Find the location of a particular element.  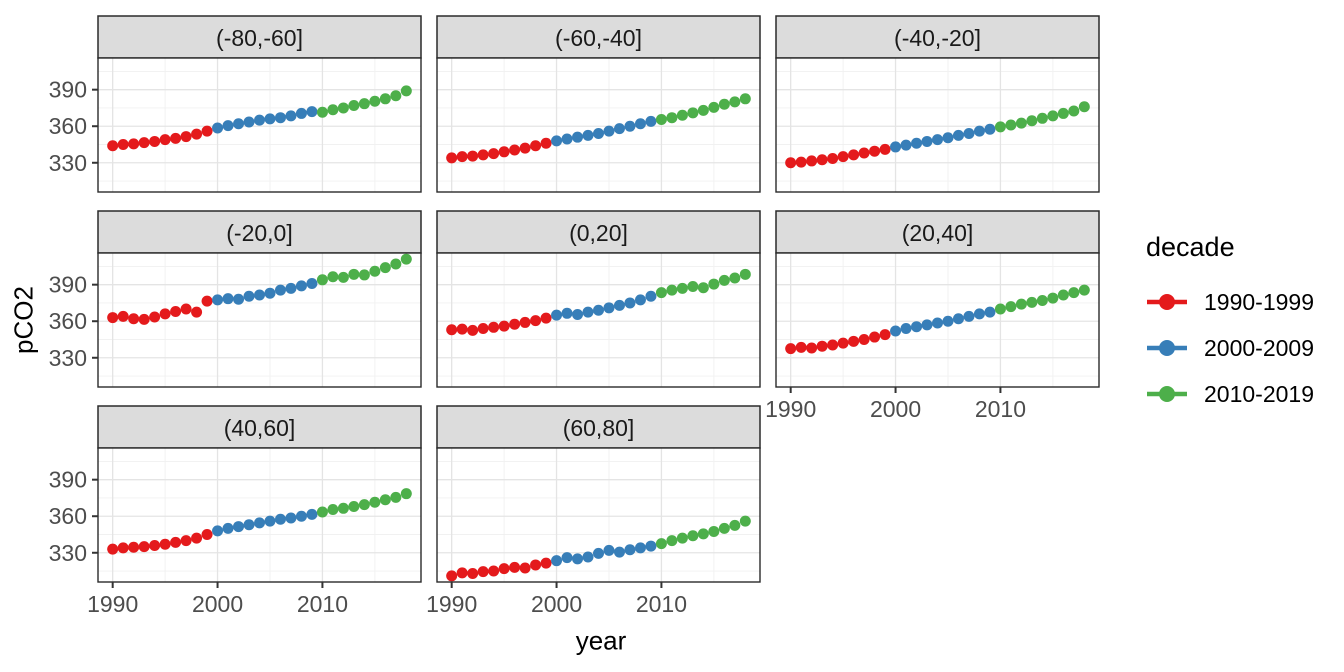

facet-label: (60,80] is located at coordinates (599, 428).